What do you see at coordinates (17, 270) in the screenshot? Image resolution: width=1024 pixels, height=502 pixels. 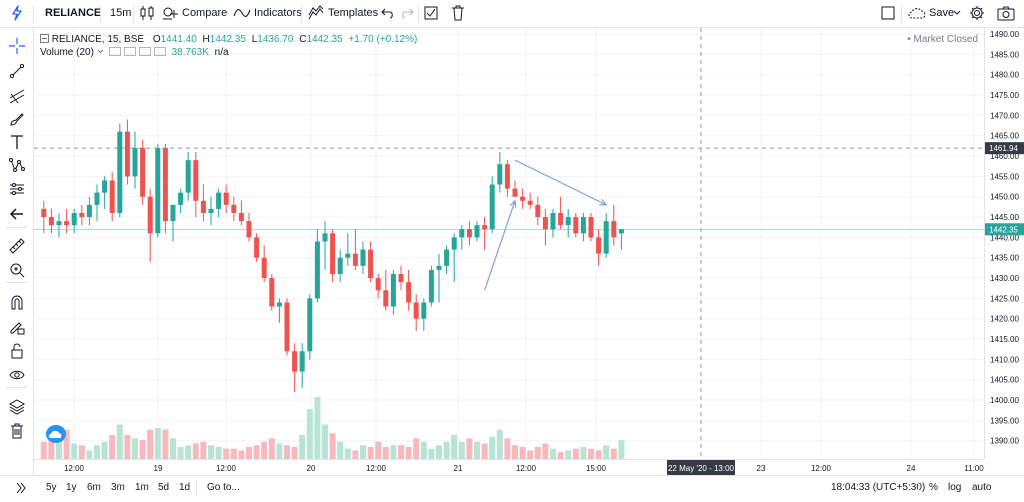 I see `zoom-in-icon` at bounding box center [17, 270].